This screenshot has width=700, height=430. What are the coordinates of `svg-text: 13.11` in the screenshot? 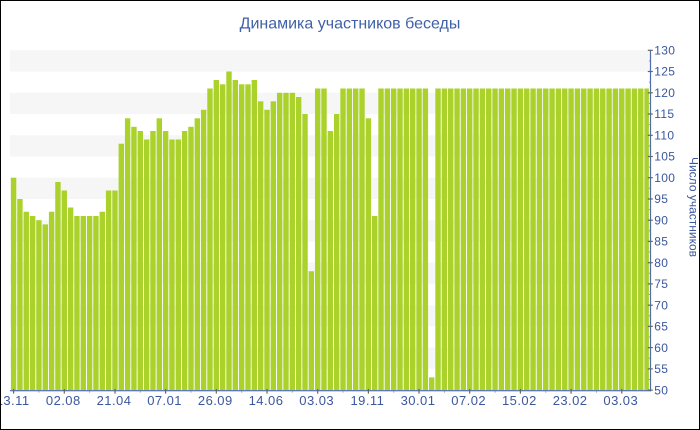 It's located at (14, 400).